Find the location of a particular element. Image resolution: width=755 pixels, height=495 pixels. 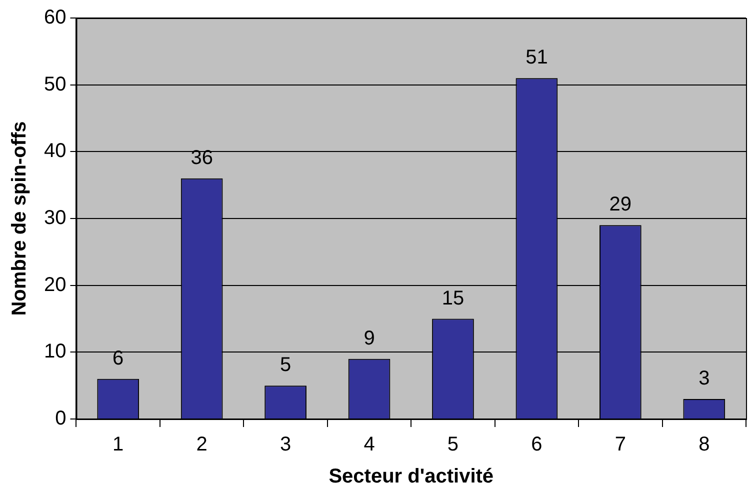

y-tick-label: 20 is located at coordinates (55, 285).